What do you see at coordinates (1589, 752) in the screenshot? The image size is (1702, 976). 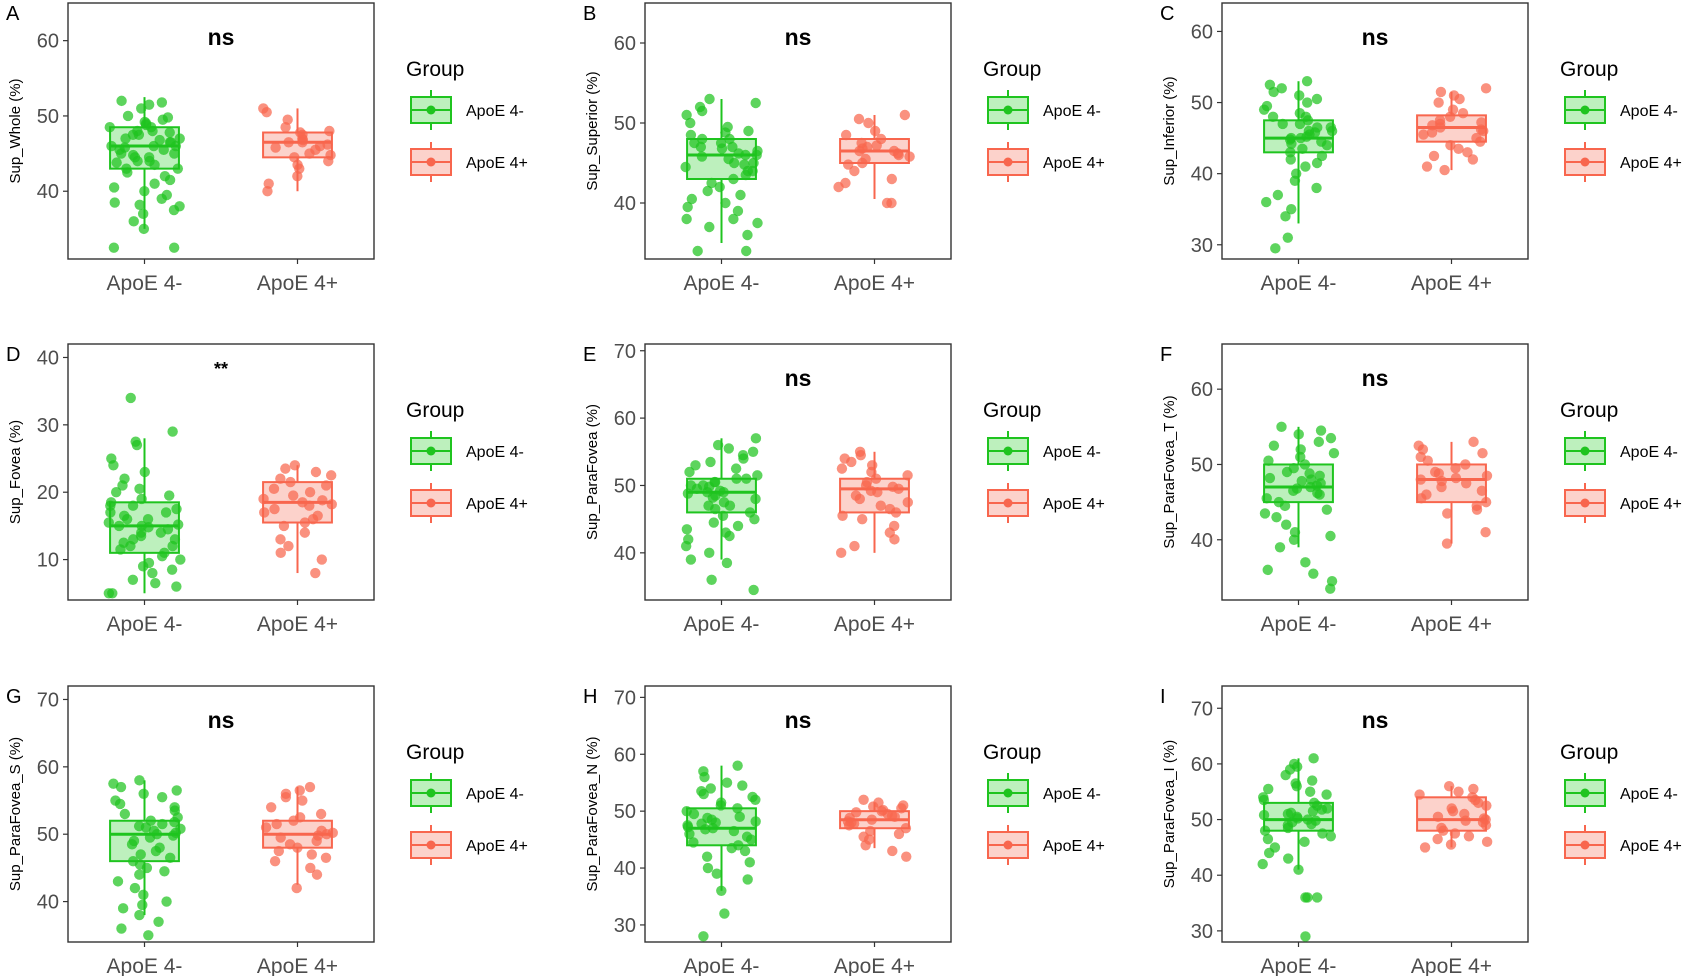 I see `legend-title: Group` at bounding box center [1589, 752].